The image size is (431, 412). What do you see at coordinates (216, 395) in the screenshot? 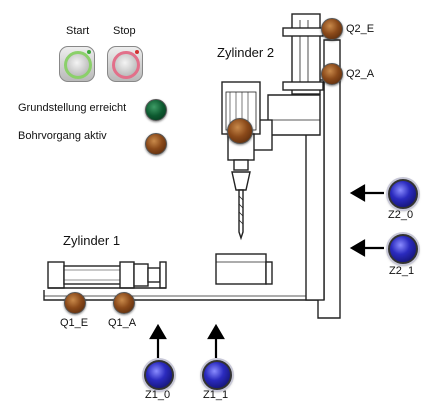
I see `z1-1-label: Z1_1` at bounding box center [216, 395].